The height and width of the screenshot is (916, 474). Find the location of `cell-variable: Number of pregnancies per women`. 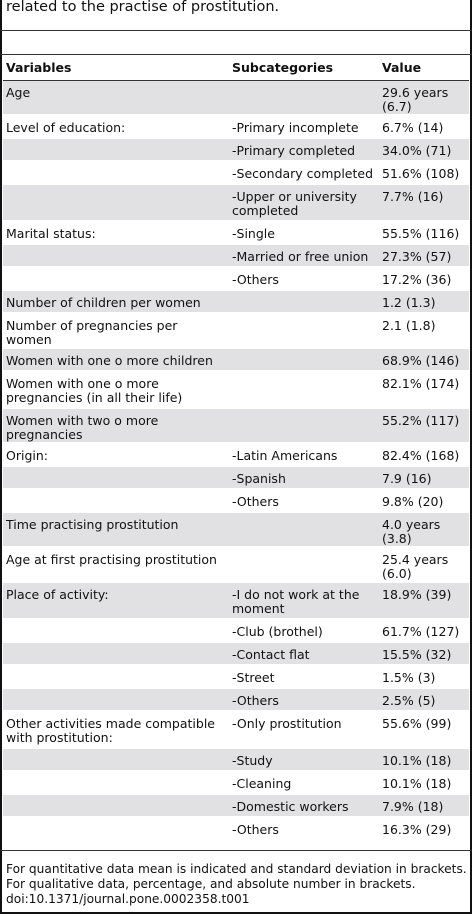

cell-variable: Number of pregnancies per women is located at coordinates (116, 331).